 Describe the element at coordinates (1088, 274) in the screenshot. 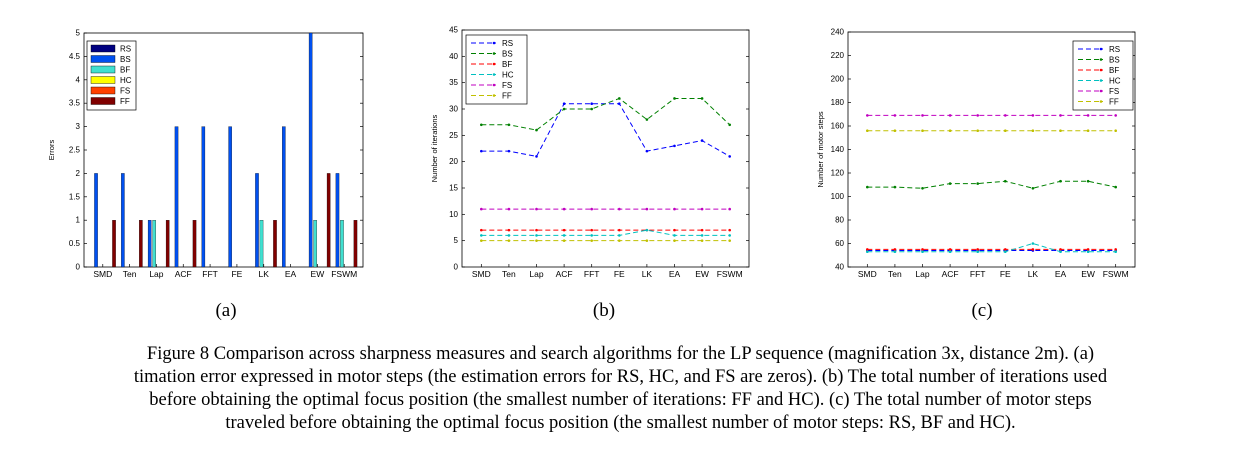

I see `chart-c-xtick-label: EW` at that location.